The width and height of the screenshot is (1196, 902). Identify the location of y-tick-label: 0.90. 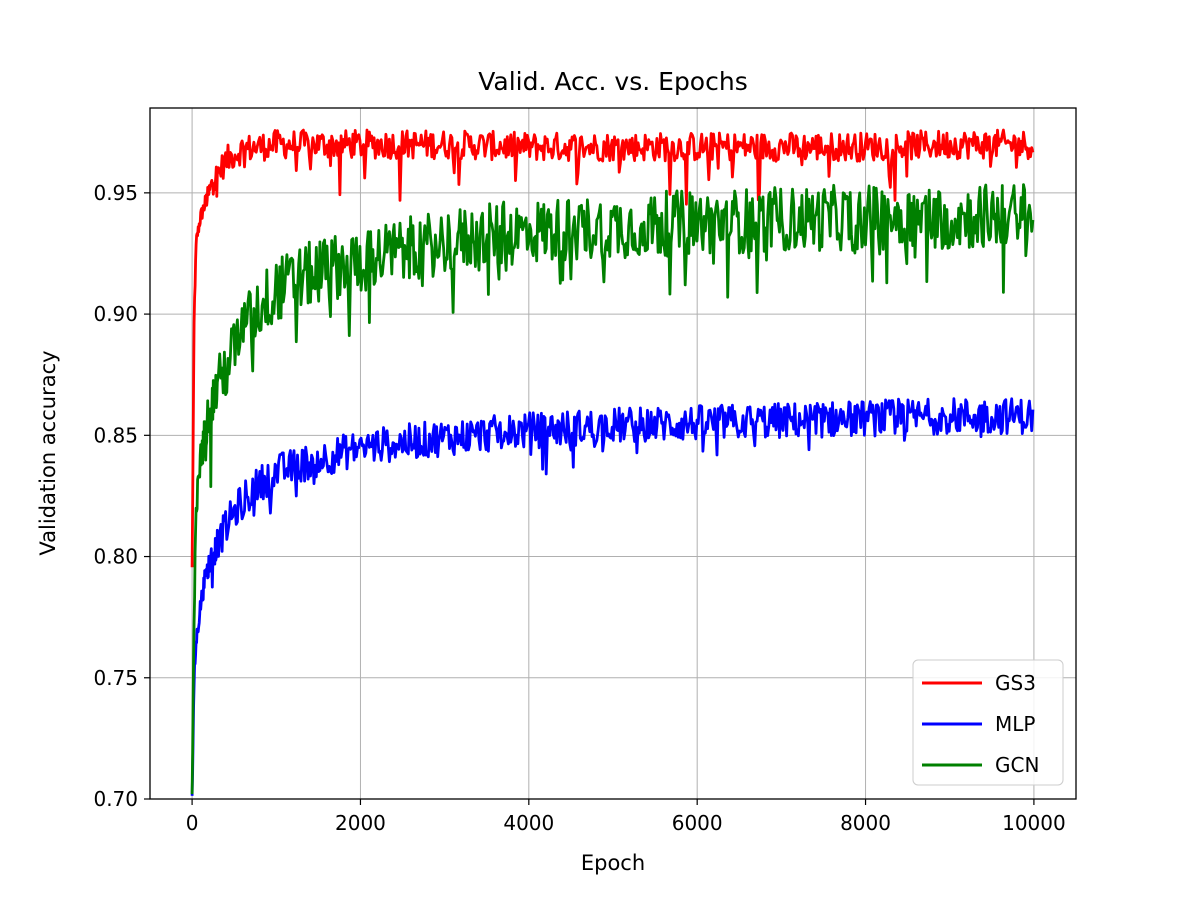
(115, 314).